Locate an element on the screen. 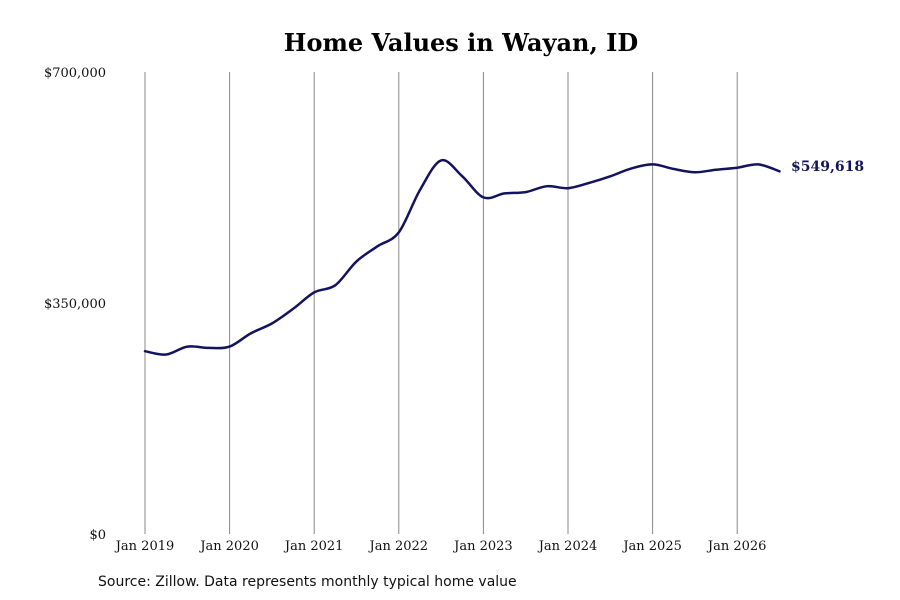 This screenshot has width=900, height=600. y-tick-label: $350,000 is located at coordinates (75, 304).